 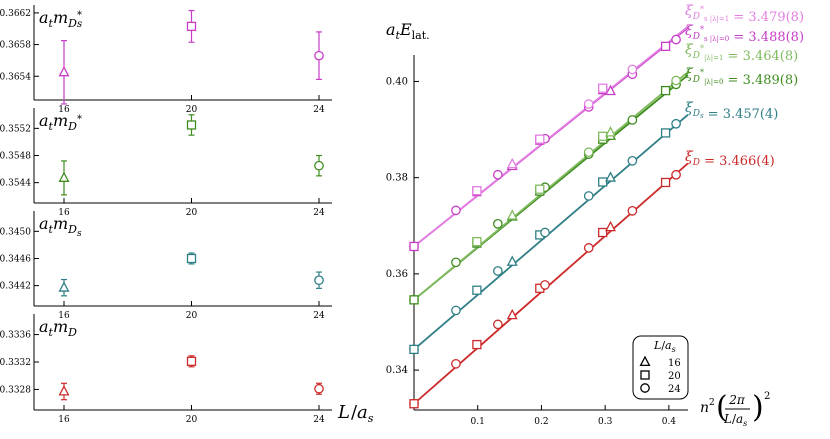 What do you see at coordinates (645, 375) in the screenshot?
I see `legend-marker-square` at bounding box center [645, 375].